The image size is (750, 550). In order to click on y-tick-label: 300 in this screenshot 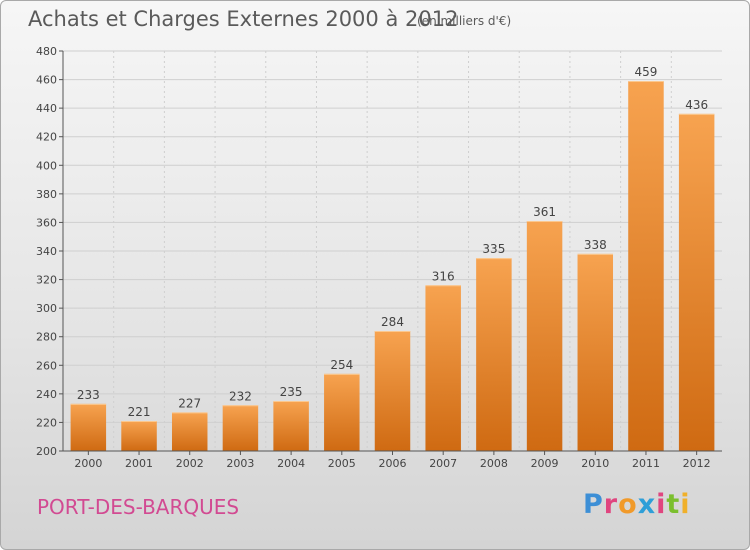, I will do `click(46, 308)`.